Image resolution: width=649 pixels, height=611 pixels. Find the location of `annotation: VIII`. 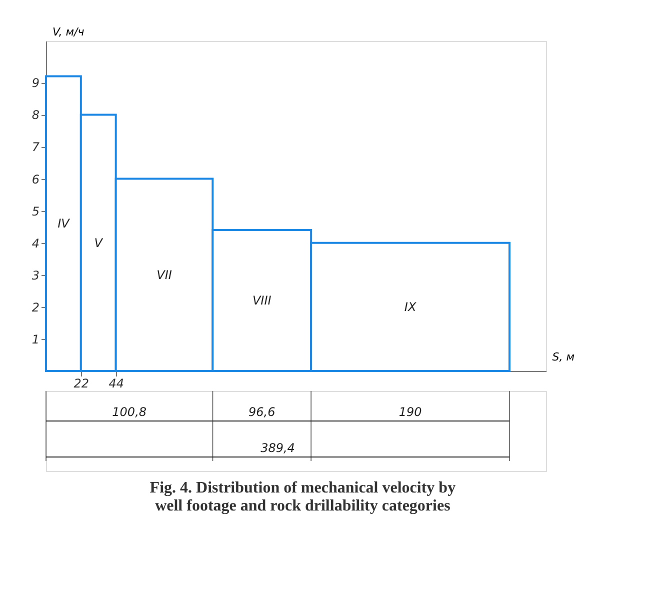

annotation: VIII is located at coordinates (262, 301).